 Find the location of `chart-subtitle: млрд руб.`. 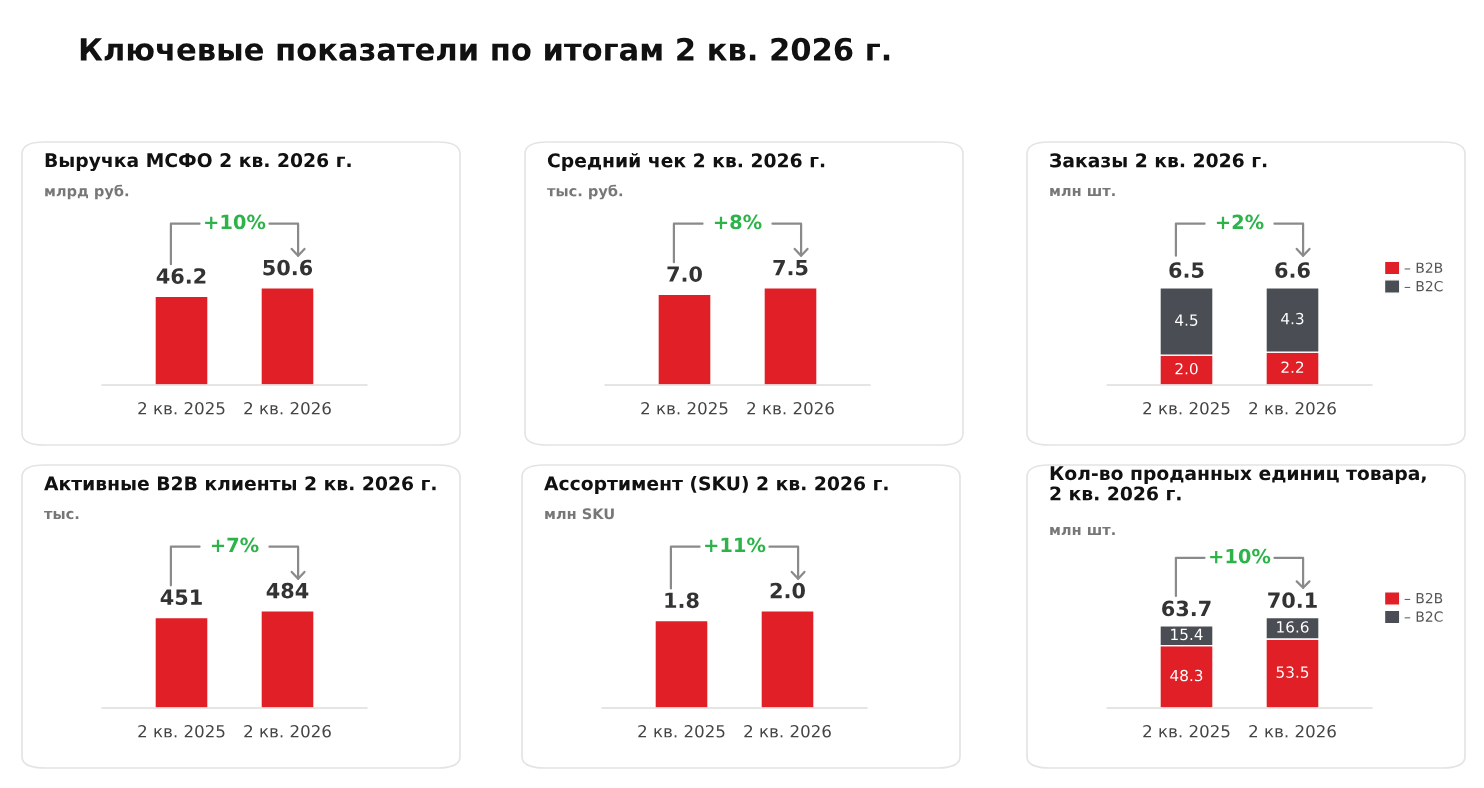

chart-subtitle: млрд руб. is located at coordinates (87, 192).